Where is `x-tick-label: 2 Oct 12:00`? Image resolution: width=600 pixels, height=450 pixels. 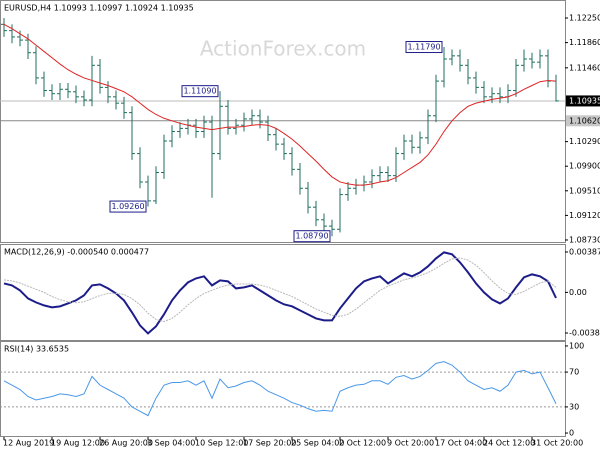
x-tick-label: 2 Oct 12:00 is located at coordinates (362, 443).